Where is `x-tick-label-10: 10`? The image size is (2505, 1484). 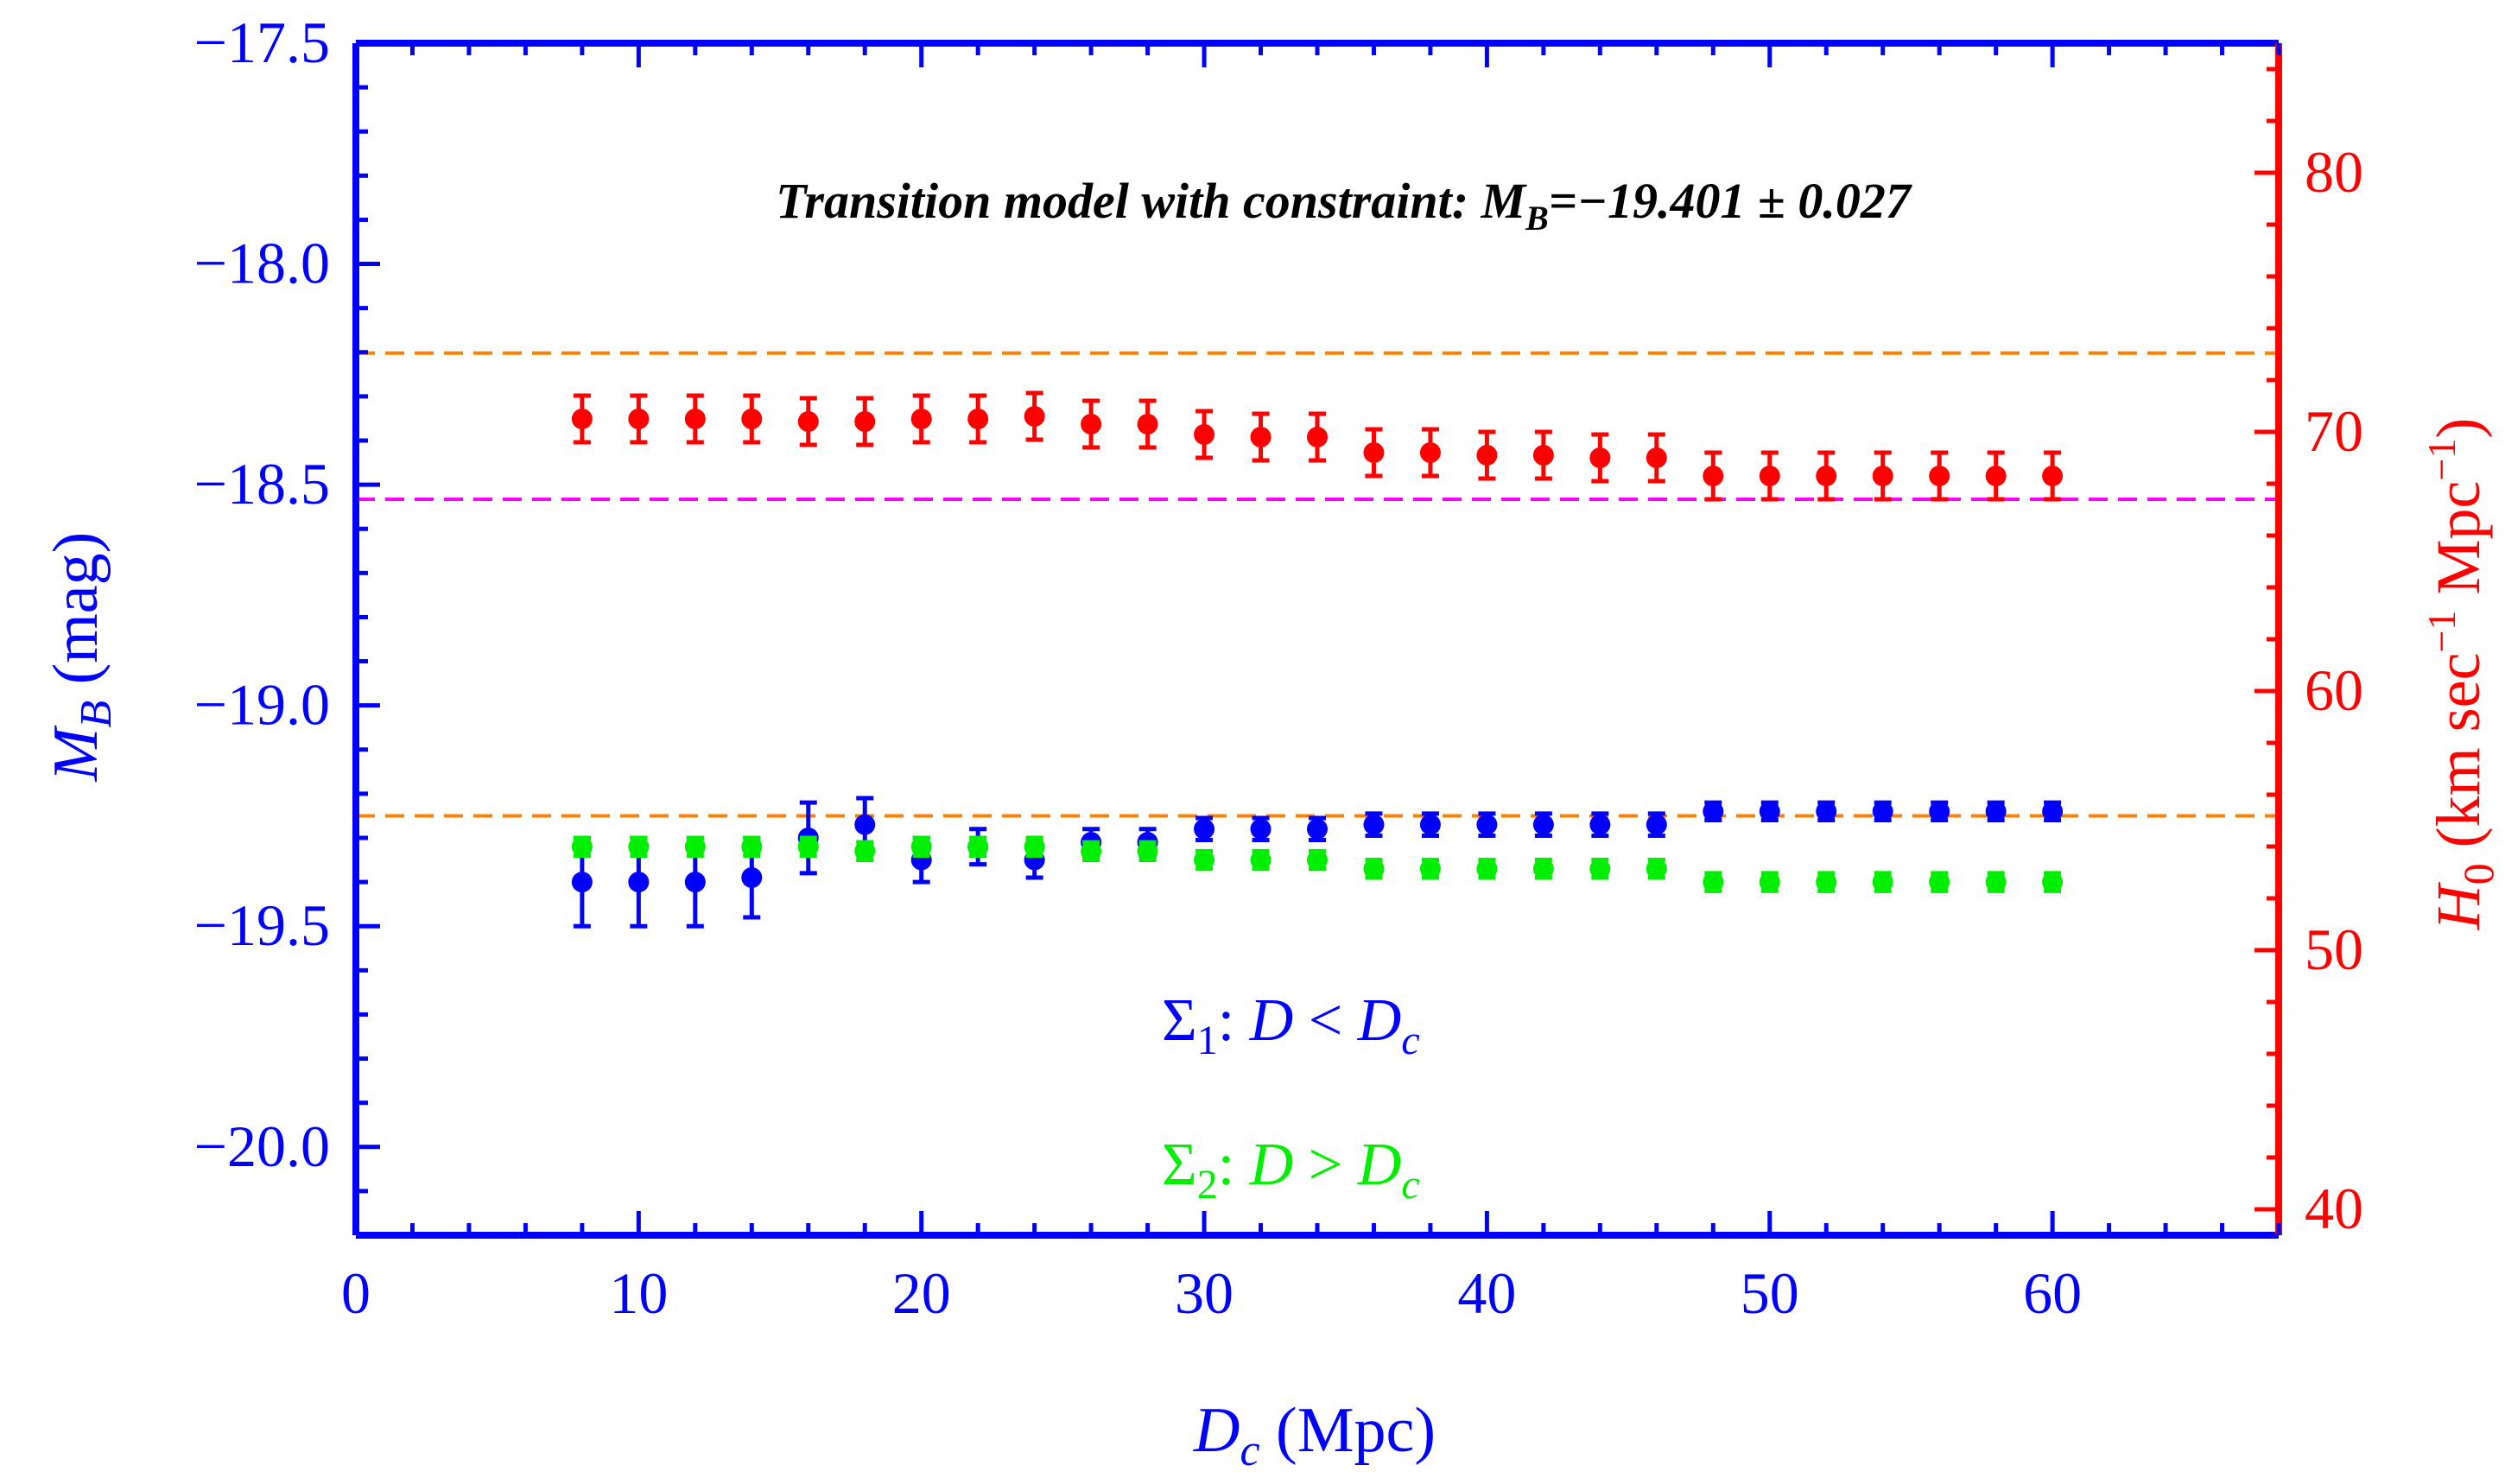
x-tick-label-10: 10 is located at coordinates (638, 1293).